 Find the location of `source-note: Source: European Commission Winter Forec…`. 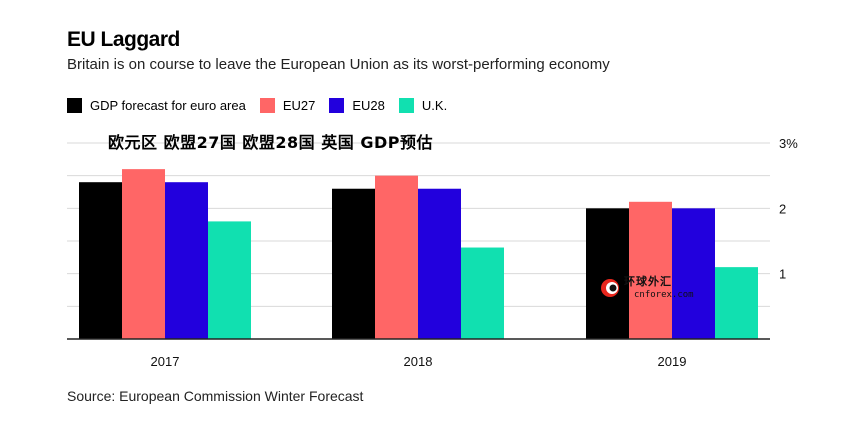

source-note: Source: European Commission Winter Forec… is located at coordinates (215, 396).